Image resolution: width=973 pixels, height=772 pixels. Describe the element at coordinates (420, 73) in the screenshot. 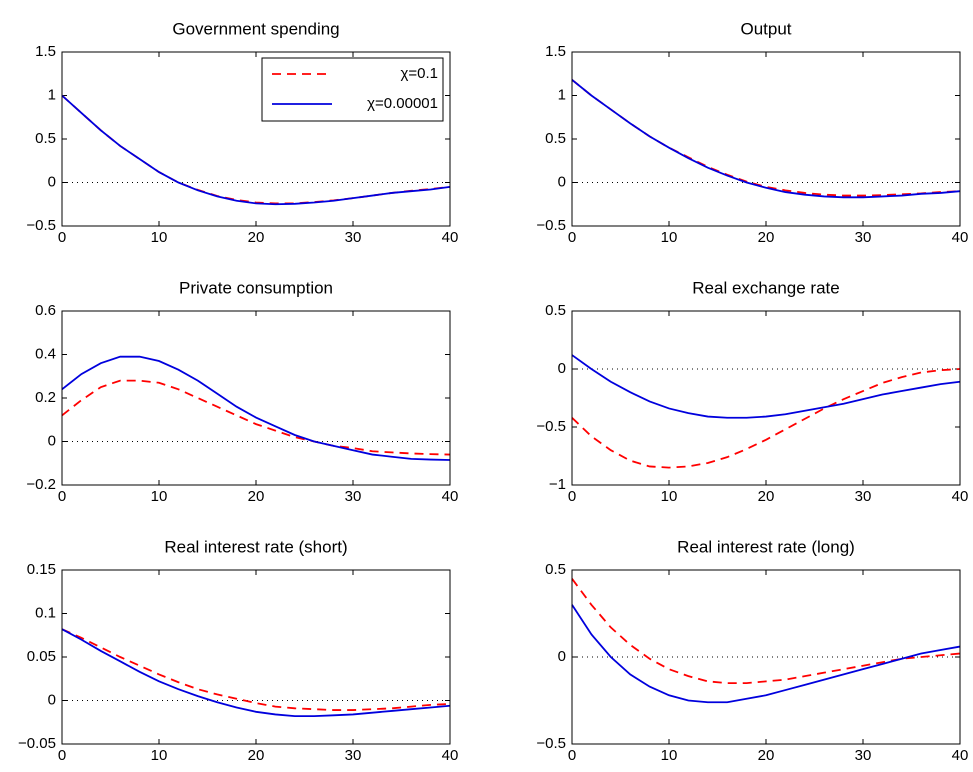

I see `legend-label: χ=0.1` at that location.